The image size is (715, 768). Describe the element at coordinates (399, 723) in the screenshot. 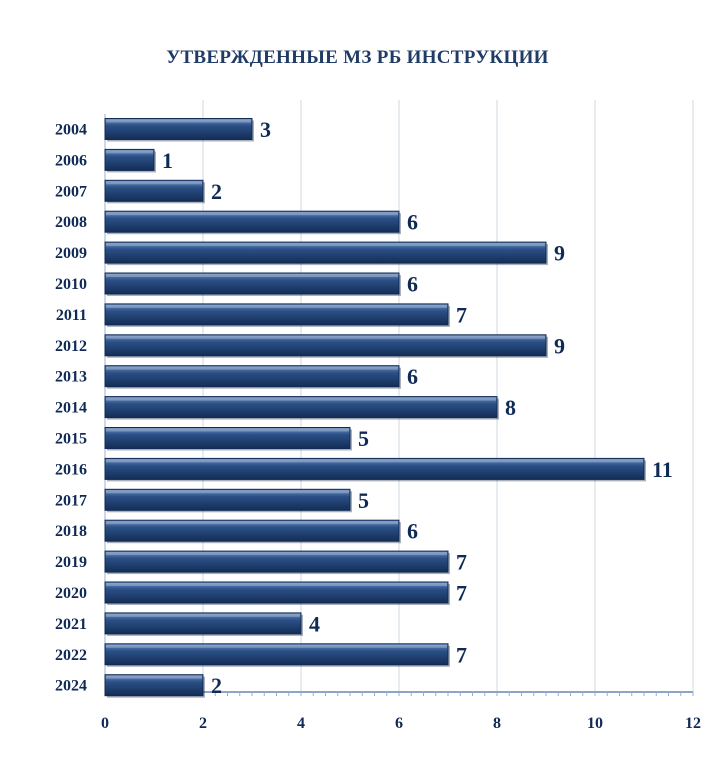

I see `x-tick-label: 6` at that location.